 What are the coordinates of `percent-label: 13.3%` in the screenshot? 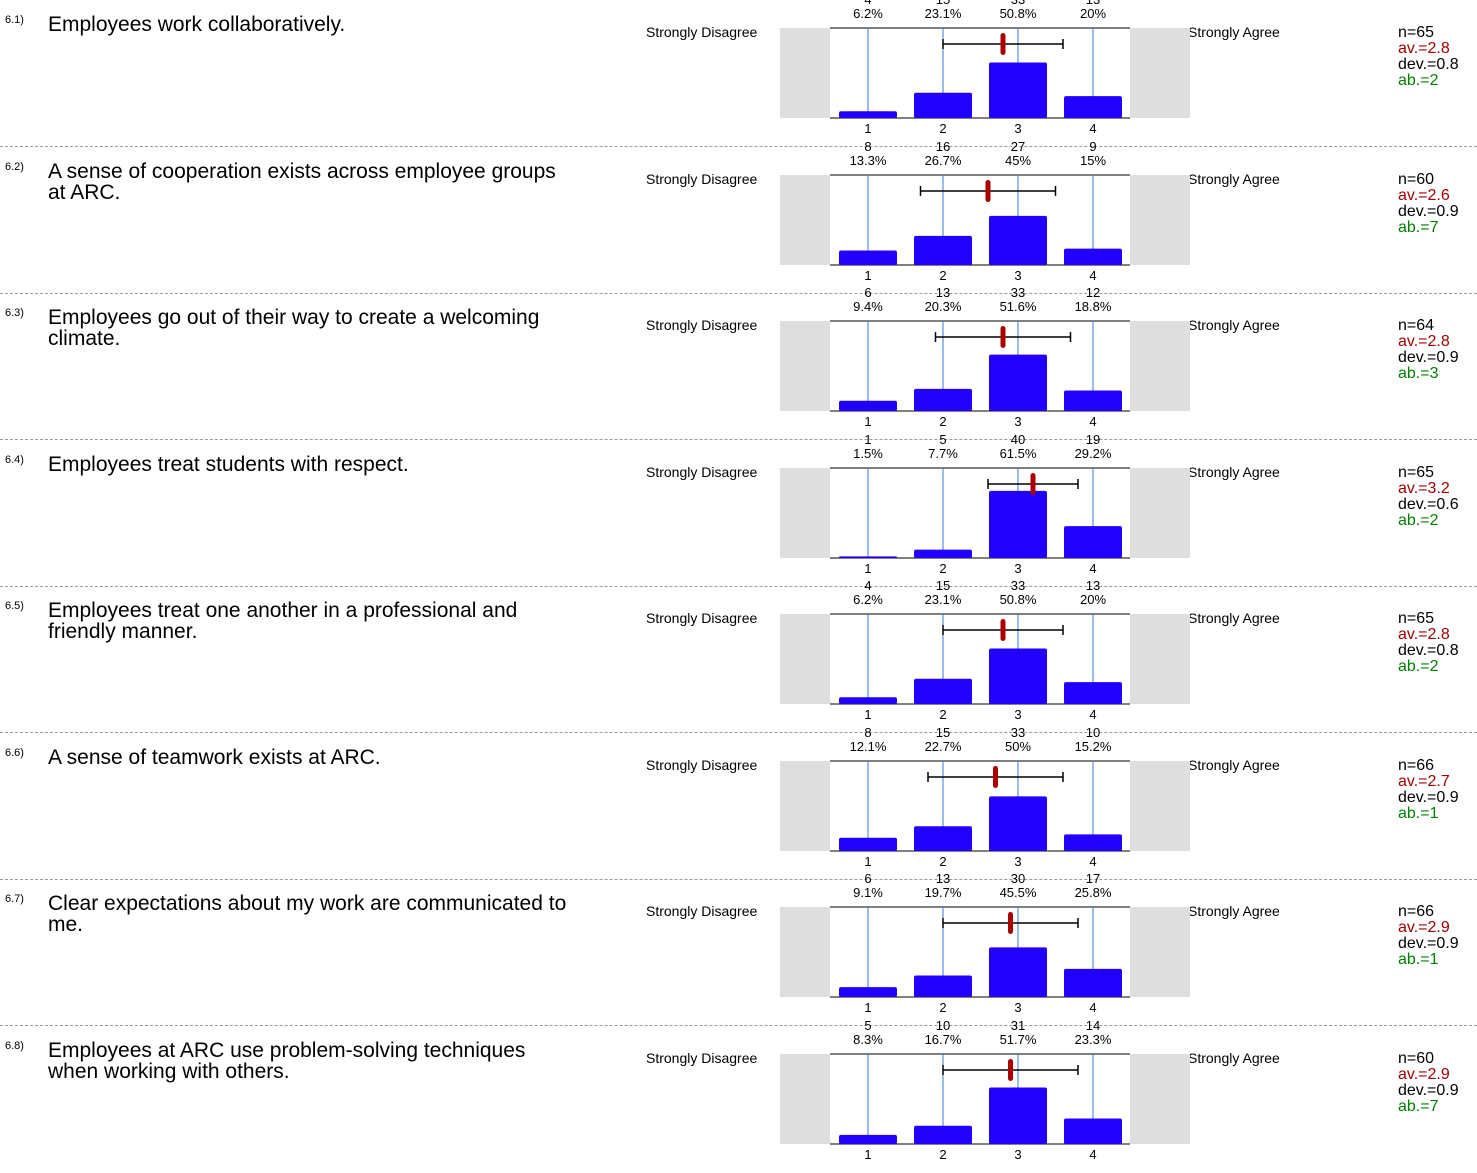 It's located at (868, 160).